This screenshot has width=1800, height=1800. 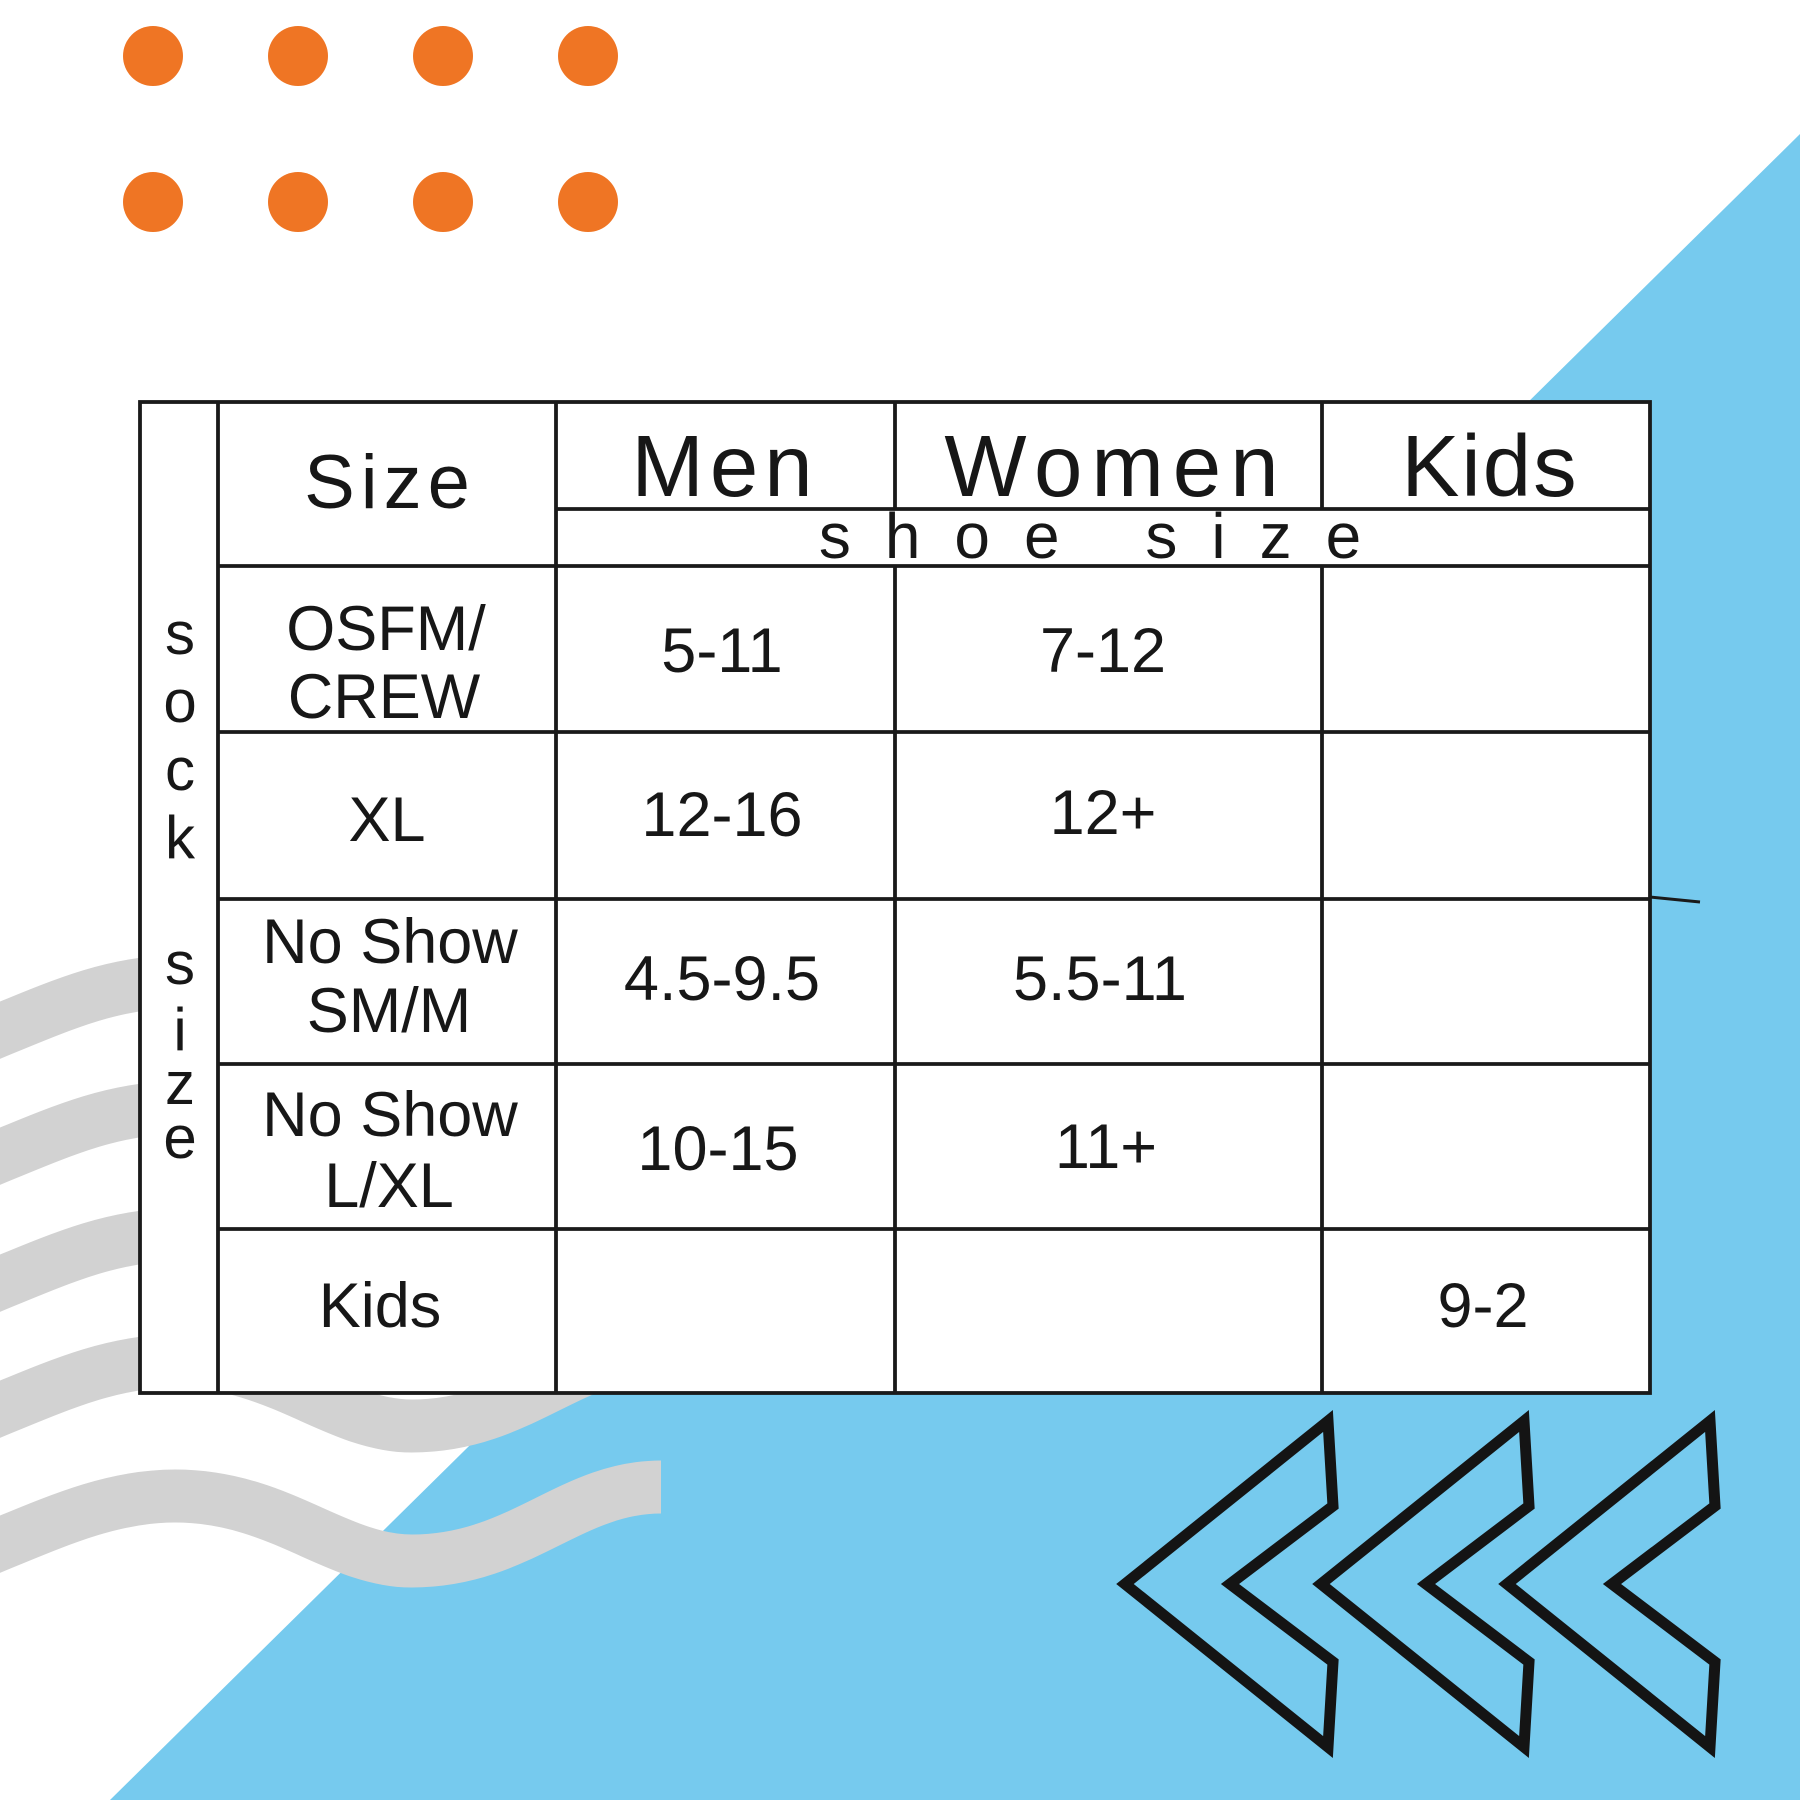 I want to click on svg-text: Men, so click(x=724, y=466).